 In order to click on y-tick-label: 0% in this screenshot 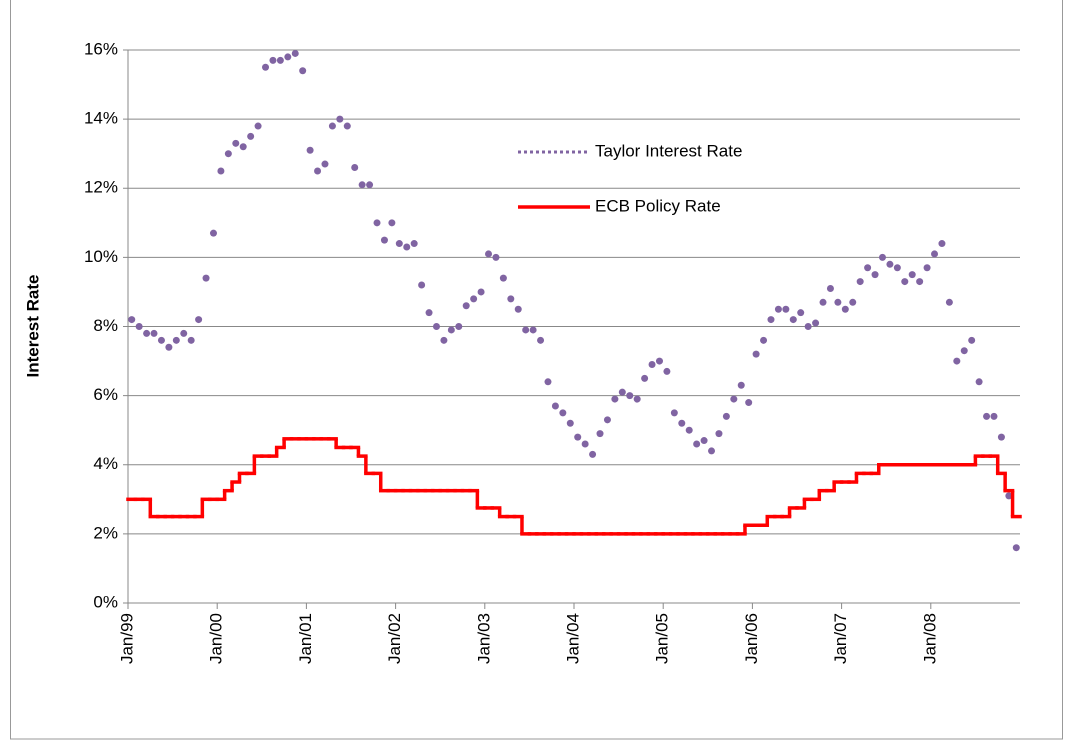, I will do `click(105, 601)`.